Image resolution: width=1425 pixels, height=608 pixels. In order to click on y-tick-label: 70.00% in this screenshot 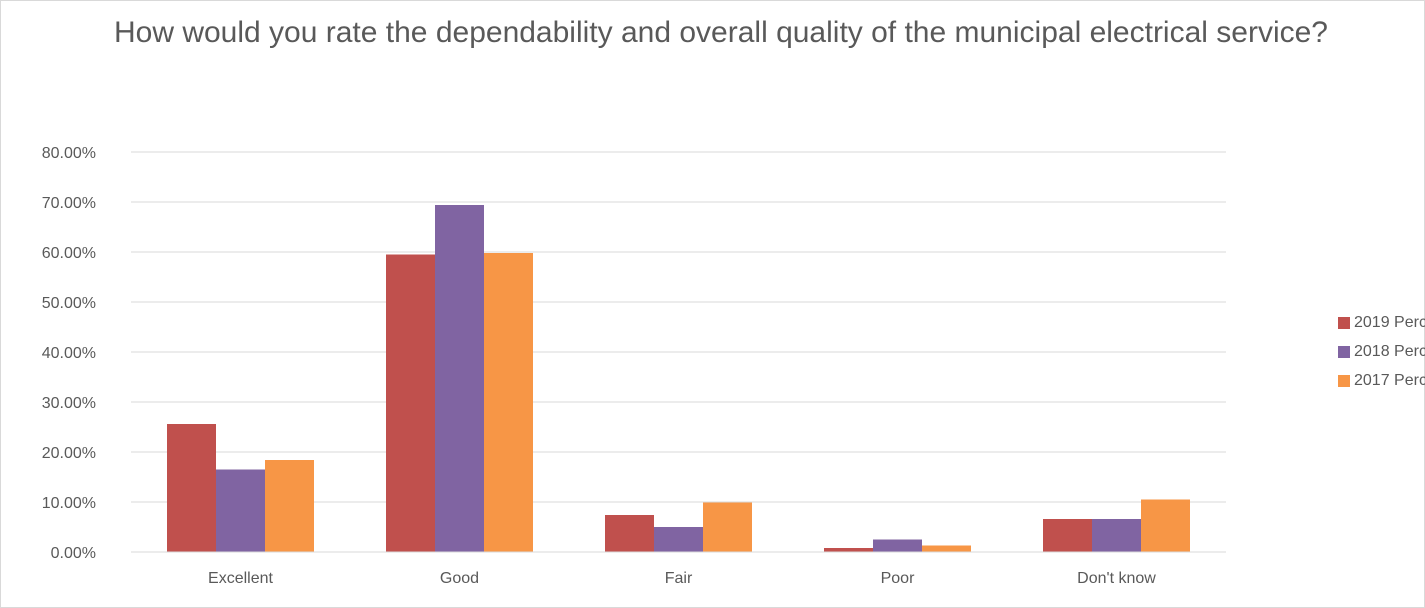, I will do `click(69, 203)`.